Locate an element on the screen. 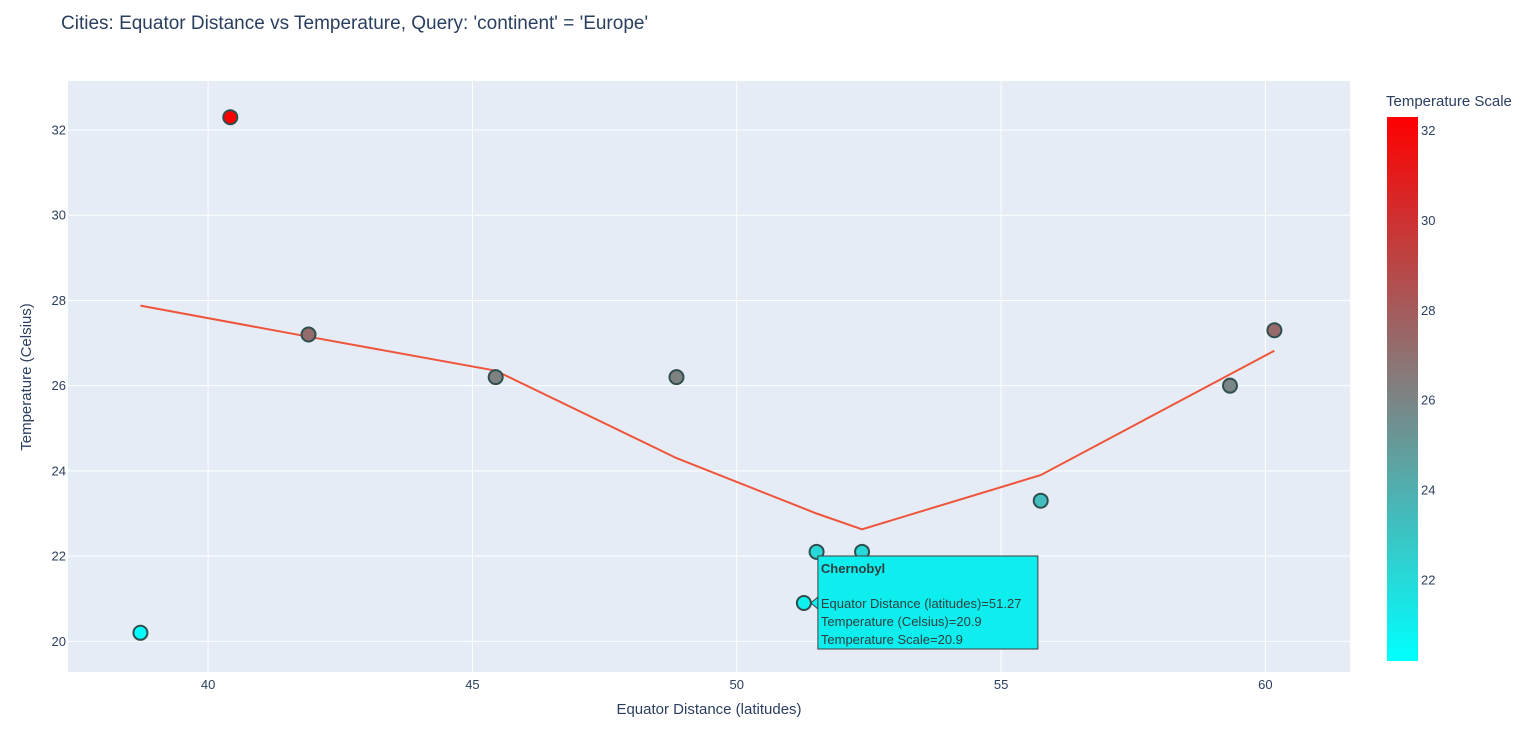  tooltip-line-scale: Temperature Scale=20.9 is located at coordinates (892, 639).